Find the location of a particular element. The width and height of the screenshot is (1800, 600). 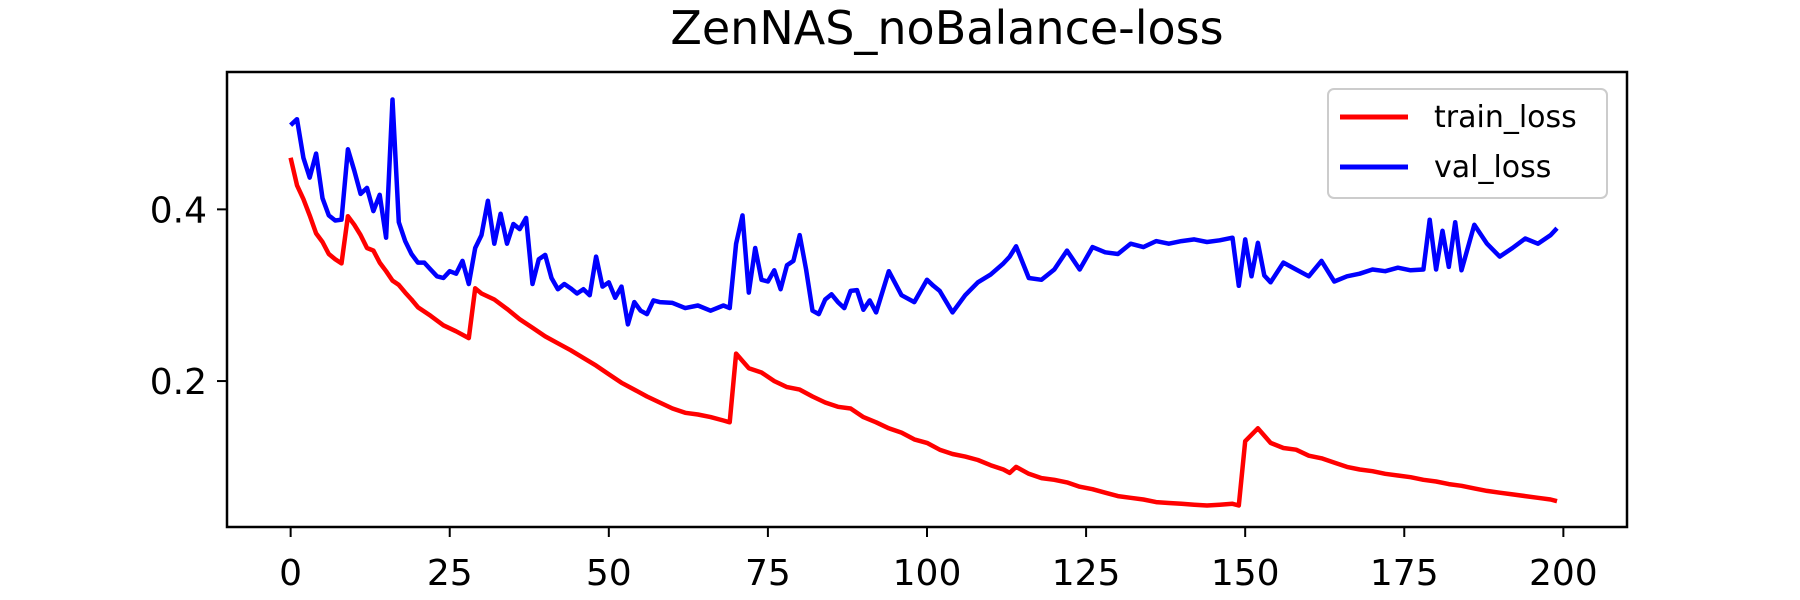

x-tick-label: 75 is located at coordinates (768, 573).